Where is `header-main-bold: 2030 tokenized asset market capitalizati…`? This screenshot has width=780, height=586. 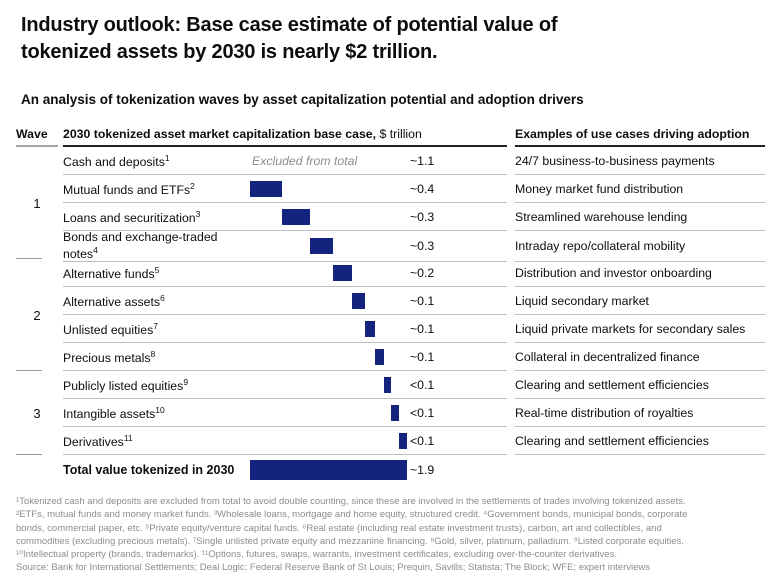 header-main-bold: 2030 tokenized asset market capitalizati… is located at coordinates (220, 134).